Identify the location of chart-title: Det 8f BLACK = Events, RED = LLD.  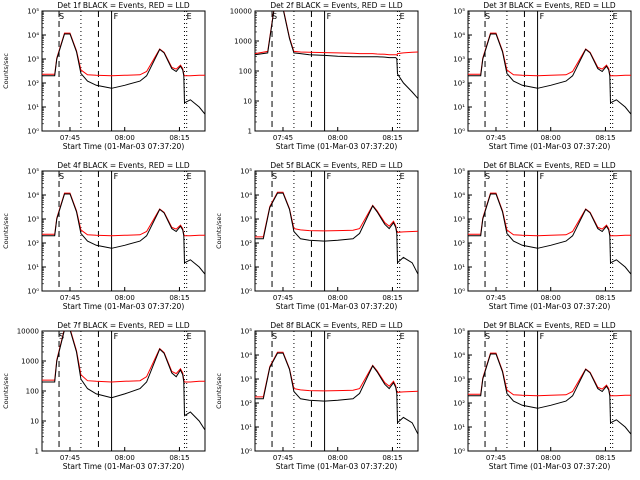
(336, 325).